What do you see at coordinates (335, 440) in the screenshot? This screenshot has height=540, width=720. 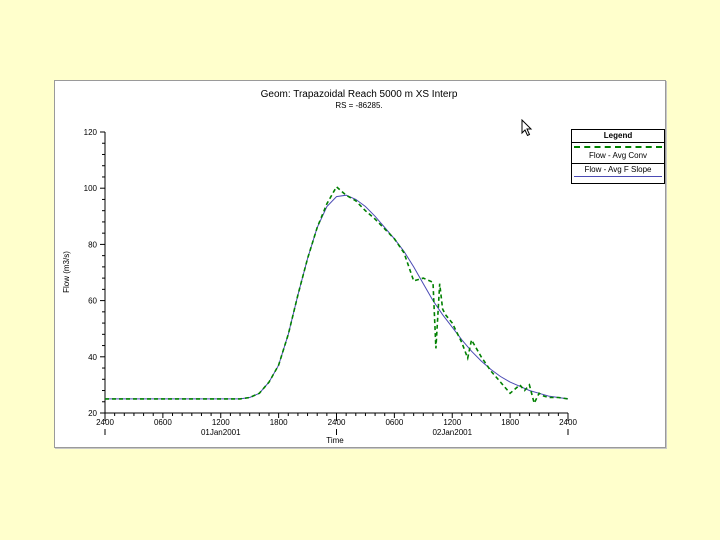 I see `x-axis-label: Time` at bounding box center [335, 440].